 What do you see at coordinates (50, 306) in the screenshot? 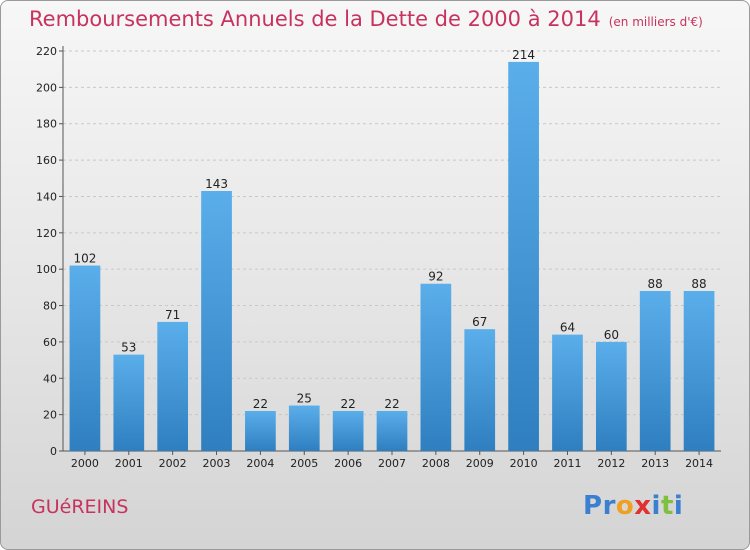
I see `y-tick-label: 80` at bounding box center [50, 306].